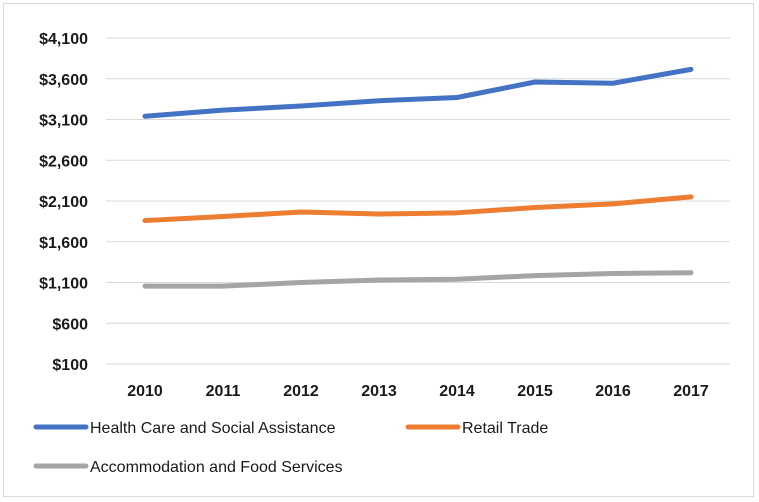  I want to click on y-tick-label: $4,100, so click(63, 39).